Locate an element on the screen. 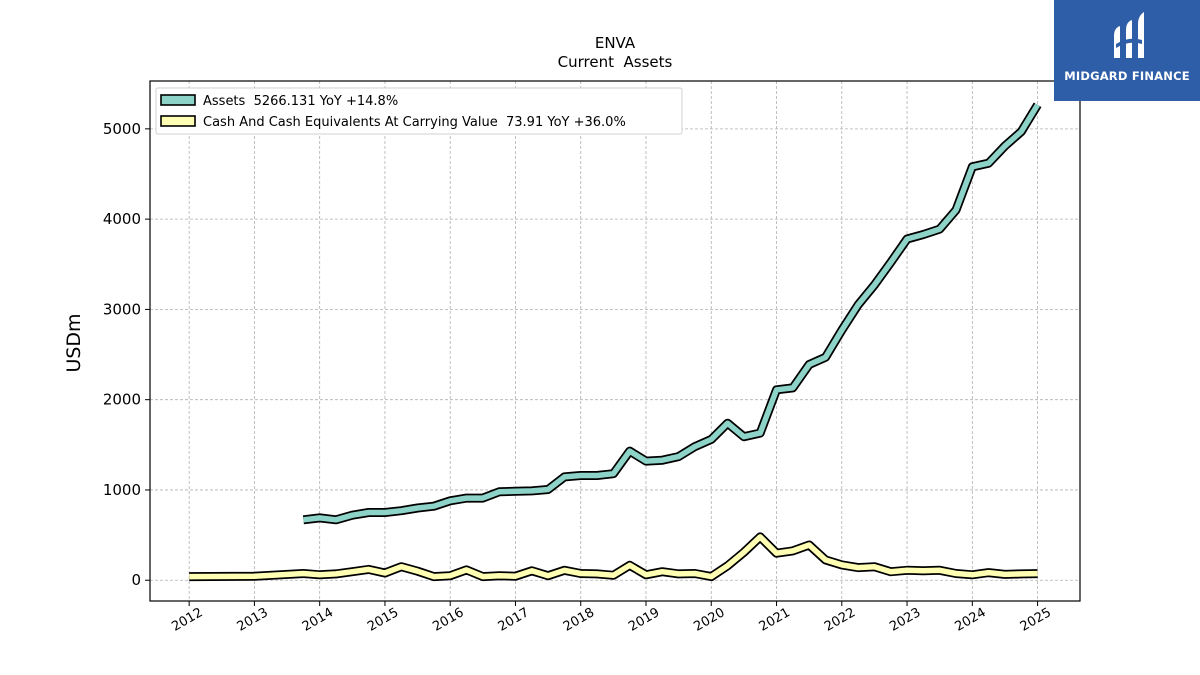 Image resolution: width=1200 pixels, height=675 pixels. x-tick-label: 2013 is located at coordinates (253, 620).